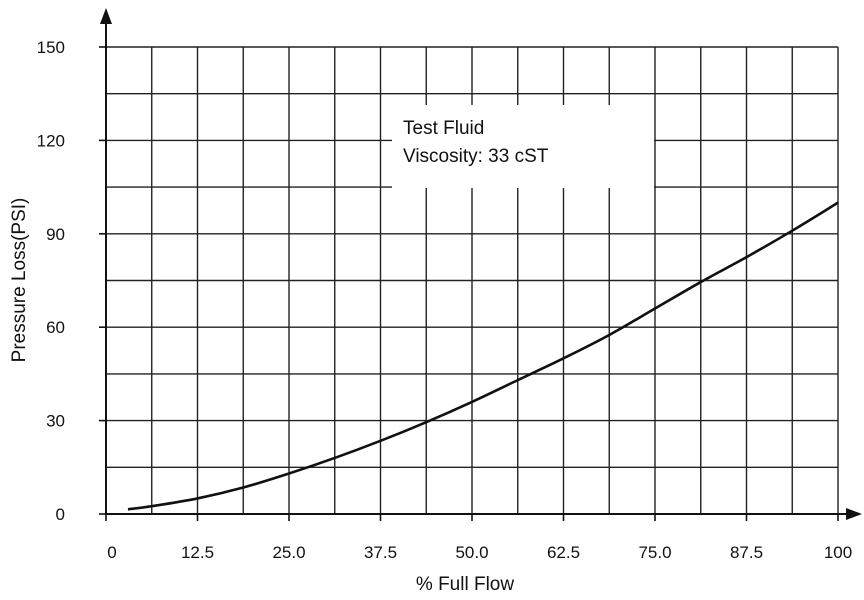 This screenshot has height=600, width=864. I want to click on legend-background, so click(523, 146).